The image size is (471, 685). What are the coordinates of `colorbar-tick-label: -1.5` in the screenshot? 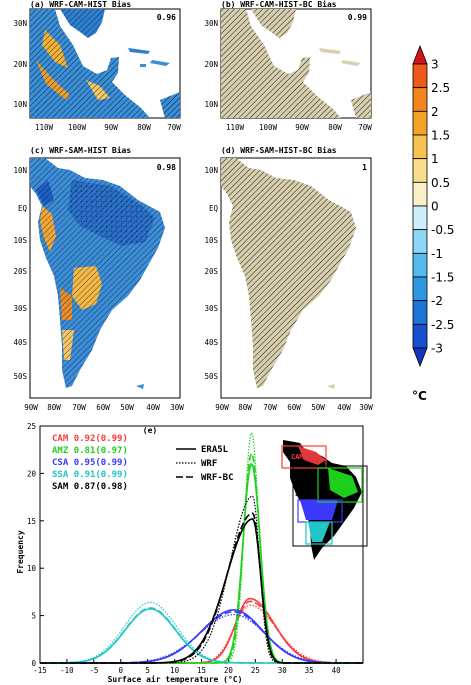 It's located at (442, 278).